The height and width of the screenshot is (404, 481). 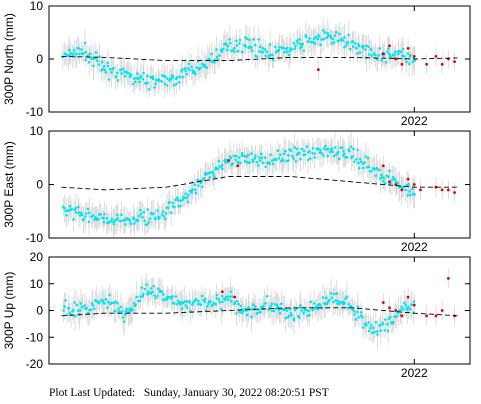 I want to click on plot-updated-timestamp: Sunday, January 30, 2022 08:20:51 PST, so click(x=236, y=393).